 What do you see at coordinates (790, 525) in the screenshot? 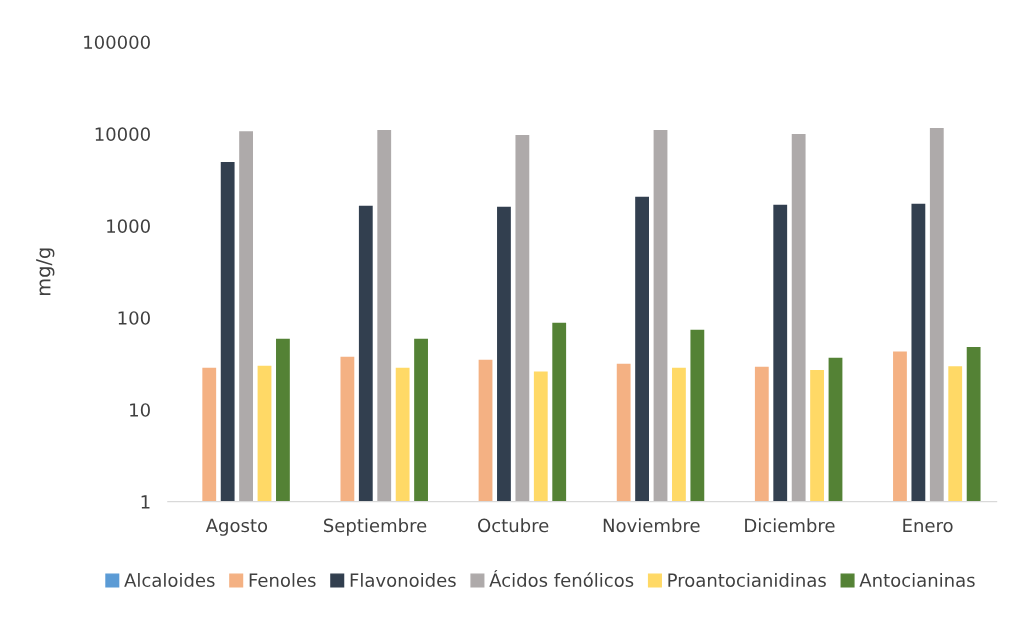
I see `x-tick-label: Diciembre` at bounding box center [790, 525].